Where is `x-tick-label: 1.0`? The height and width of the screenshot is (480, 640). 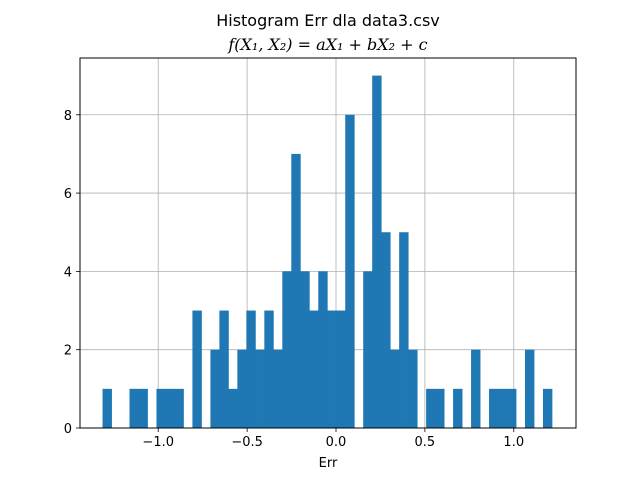
x-tick-label: 1.0 is located at coordinates (513, 442).